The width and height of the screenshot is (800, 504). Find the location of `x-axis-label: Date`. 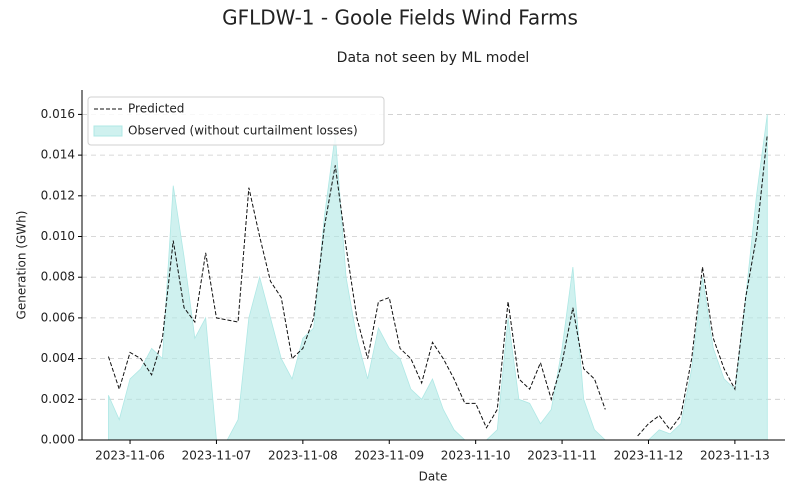

x-axis-label: Date is located at coordinates (433, 477).